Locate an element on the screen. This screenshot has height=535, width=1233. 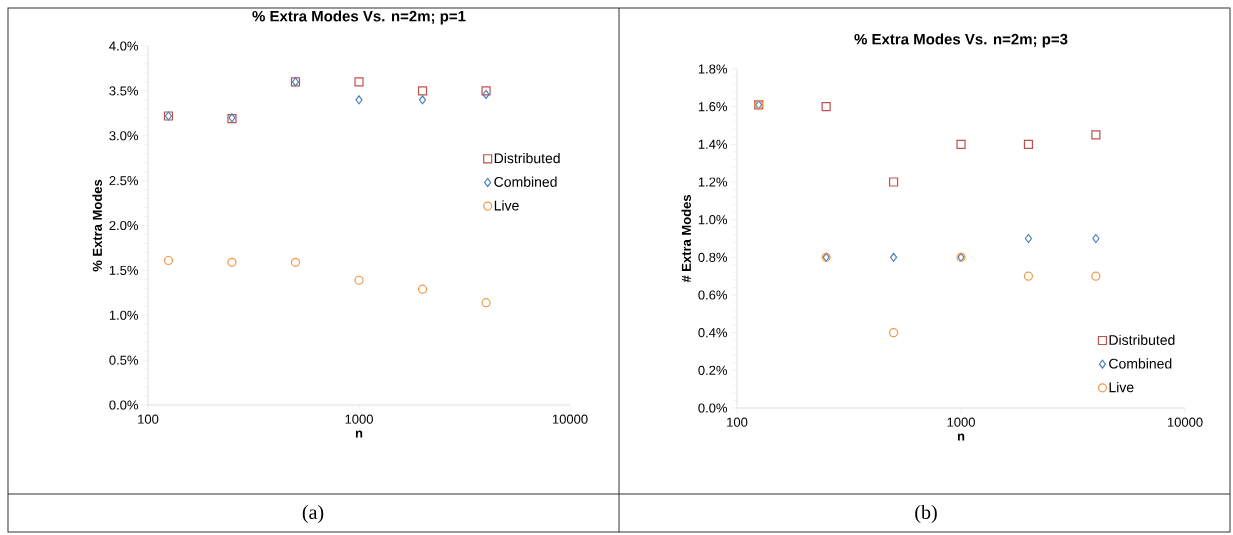
y-tick-label: 1.4% is located at coordinates (713, 144).